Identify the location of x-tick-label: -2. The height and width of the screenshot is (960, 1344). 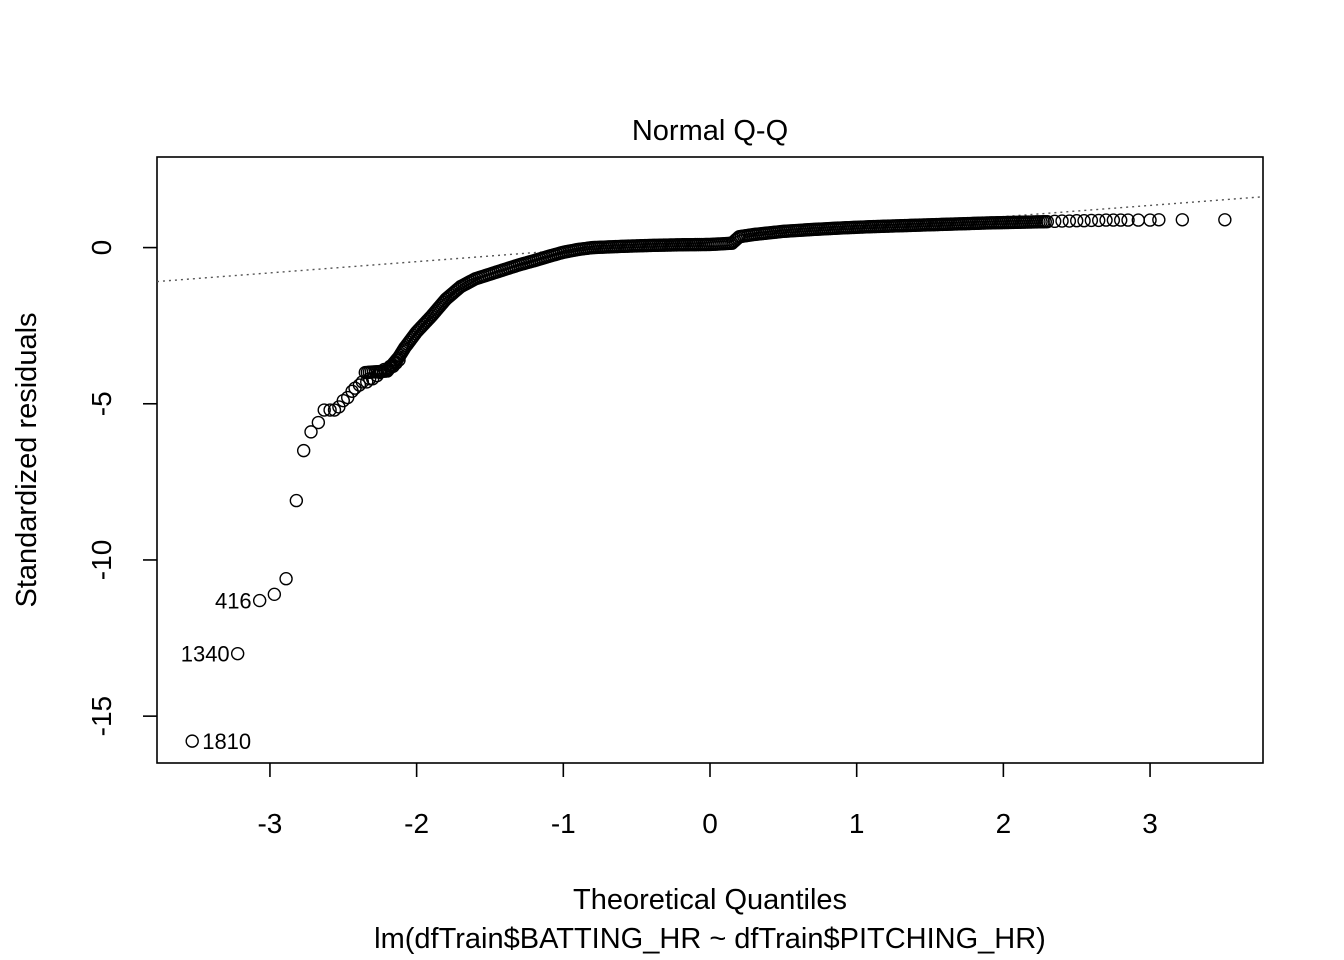
(416, 823).